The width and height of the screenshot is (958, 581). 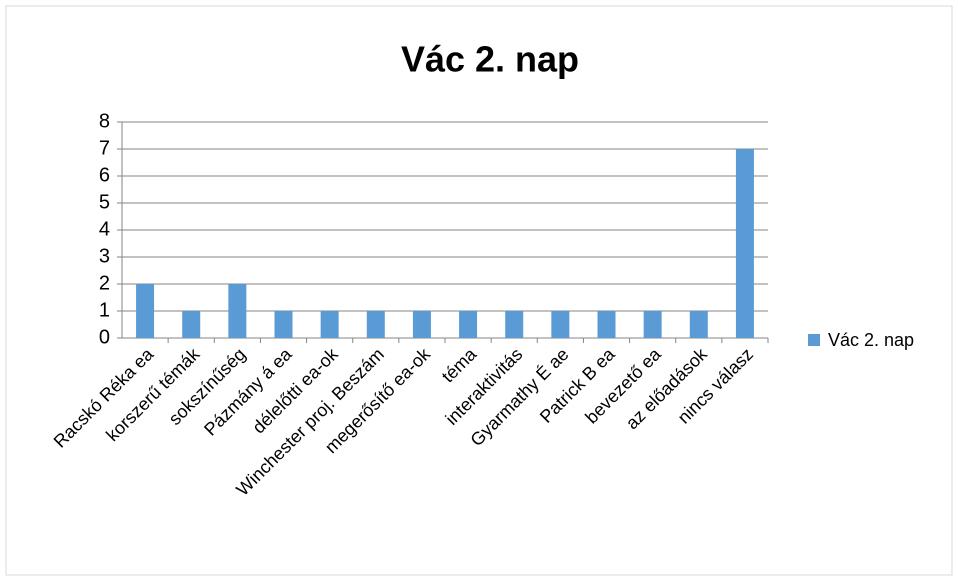 I want to click on y-tick-label: 5, so click(x=104, y=202).